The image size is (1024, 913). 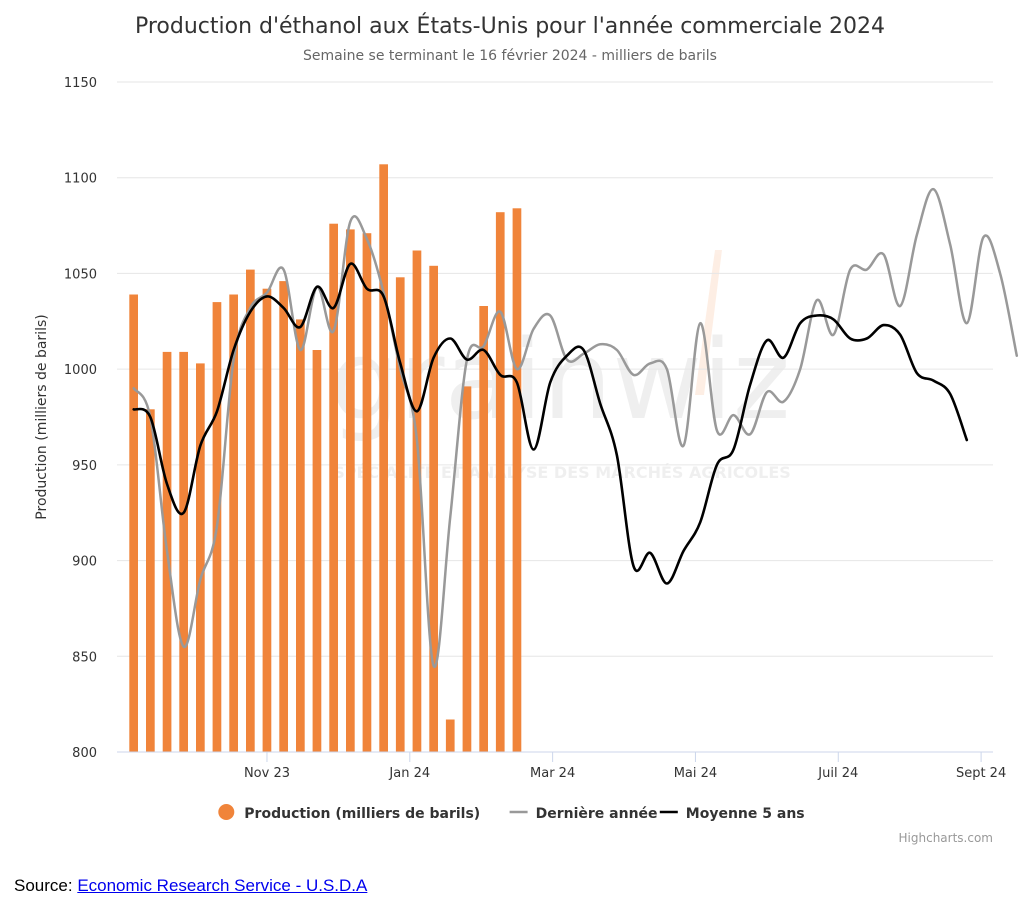 I want to click on y-tick-label: 1150, so click(x=80, y=83).